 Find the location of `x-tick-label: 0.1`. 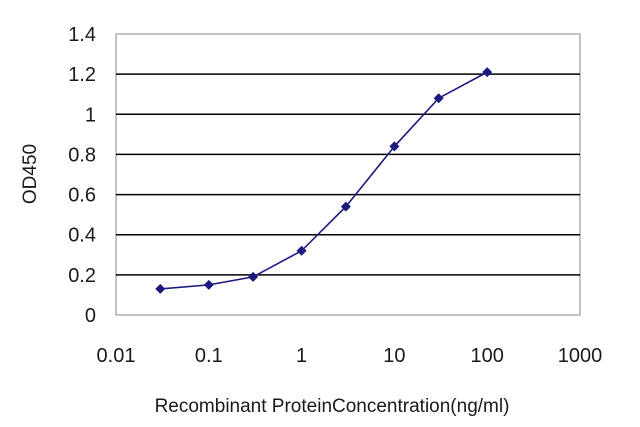

x-tick-label: 0.1 is located at coordinates (209, 356).